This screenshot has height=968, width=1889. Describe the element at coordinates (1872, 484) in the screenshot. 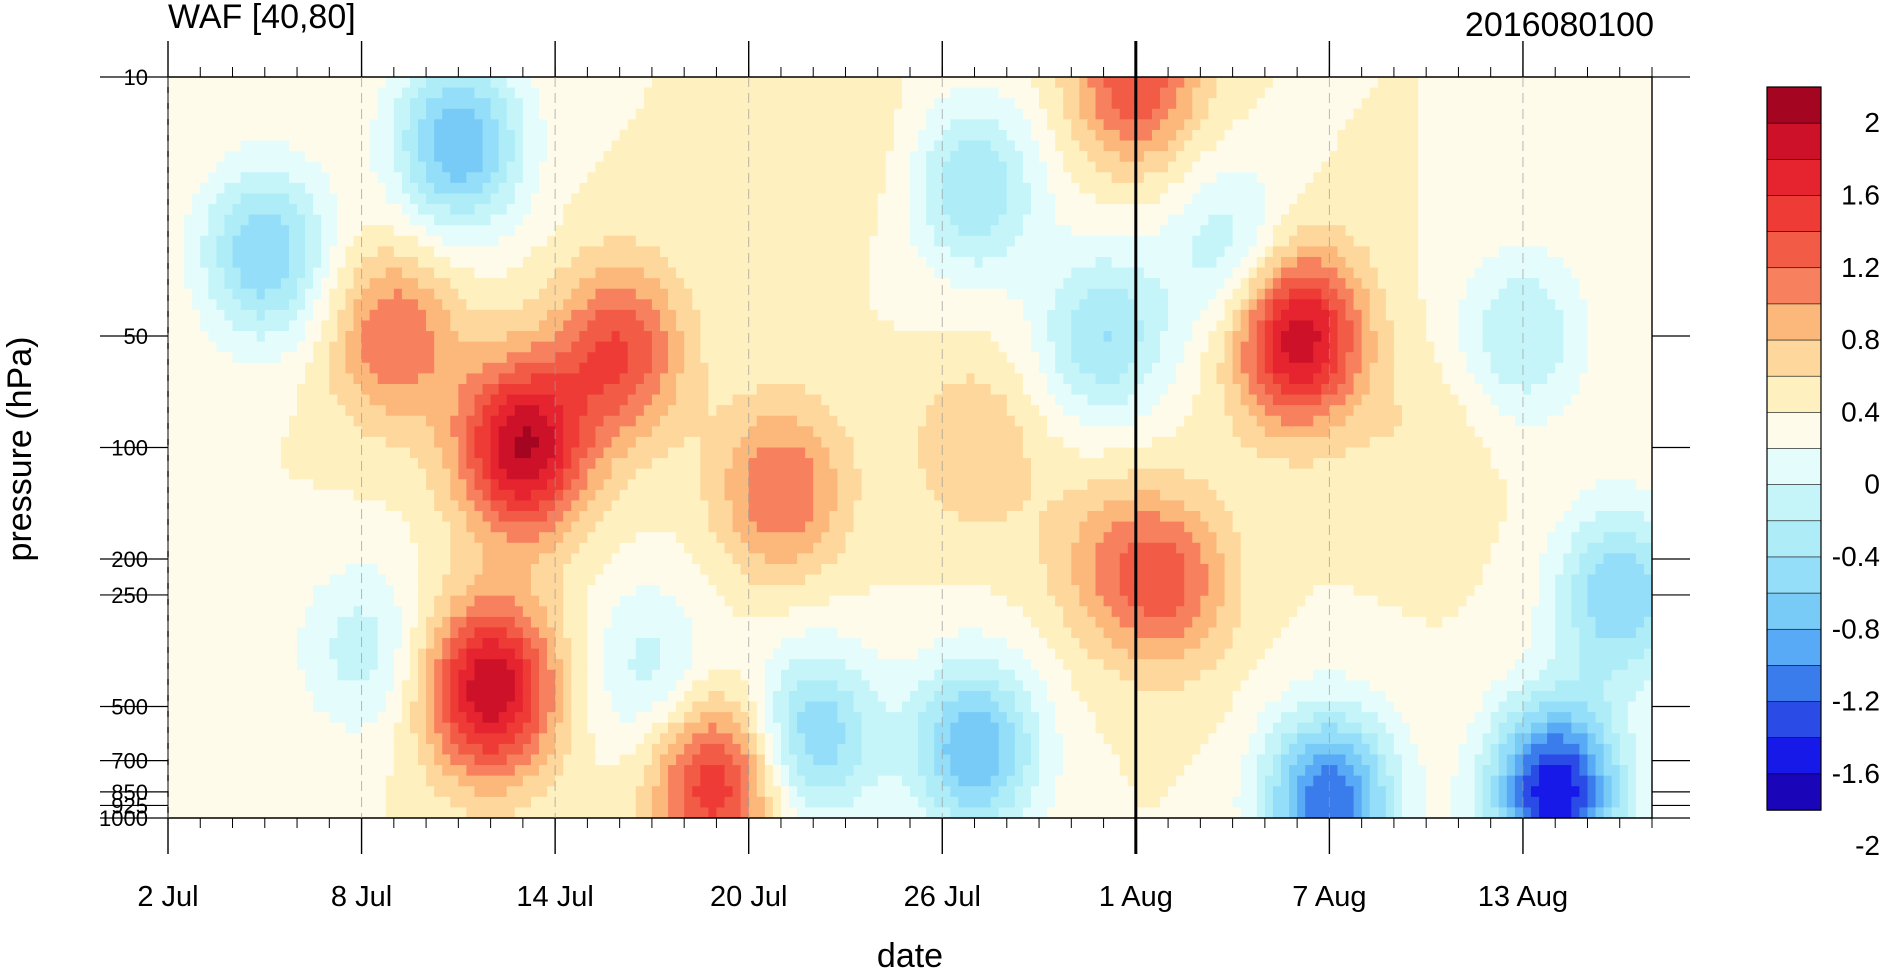

I see `colorbar-label: 0` at that location.